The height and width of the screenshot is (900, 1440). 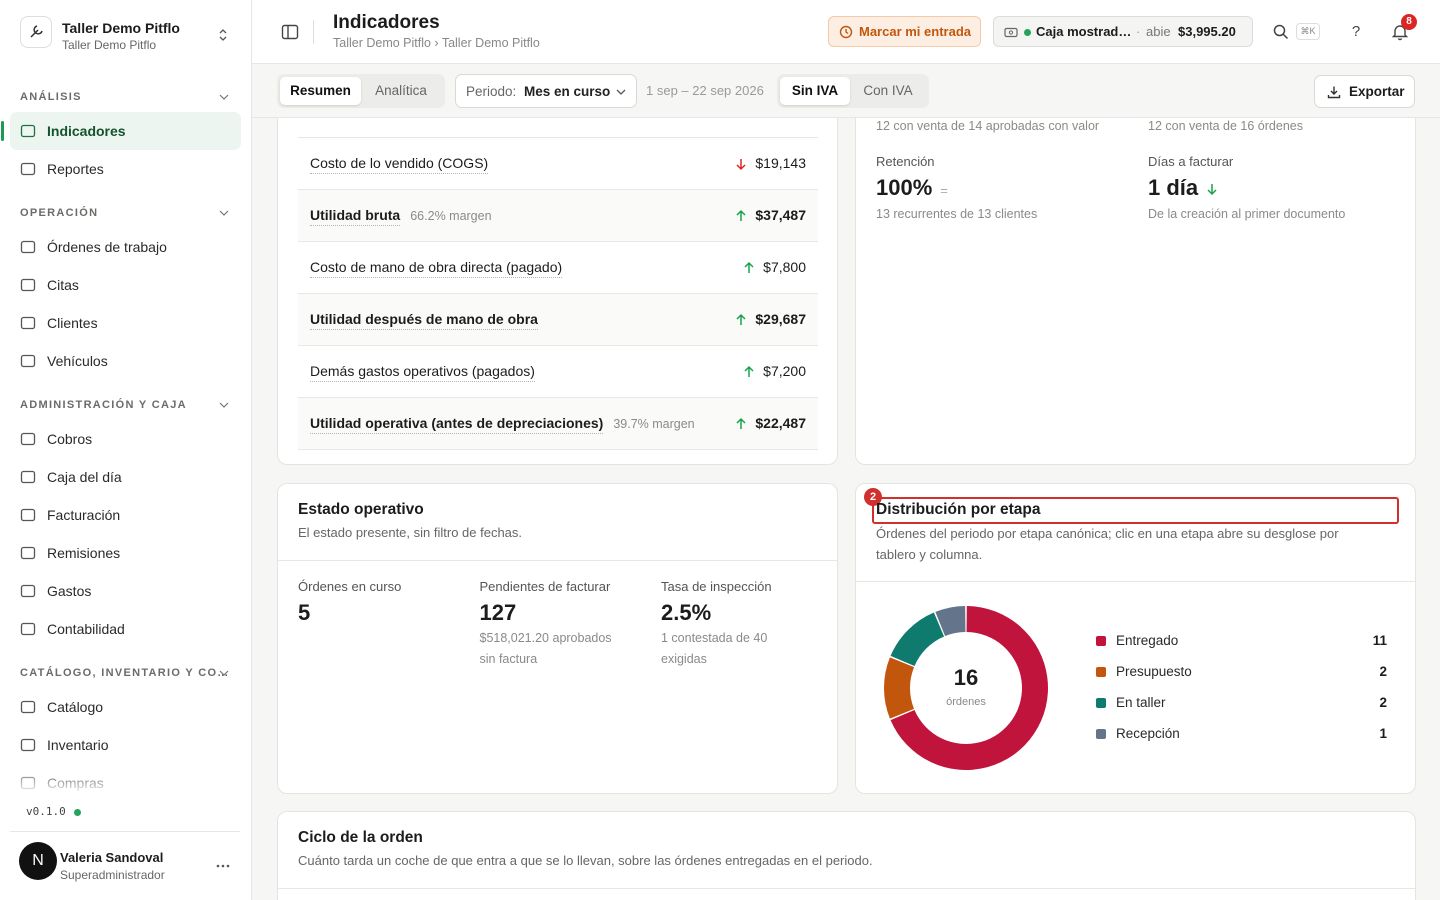 I want to click on nav-section-title: ANÁLISIS, so click(x=51, y=97).